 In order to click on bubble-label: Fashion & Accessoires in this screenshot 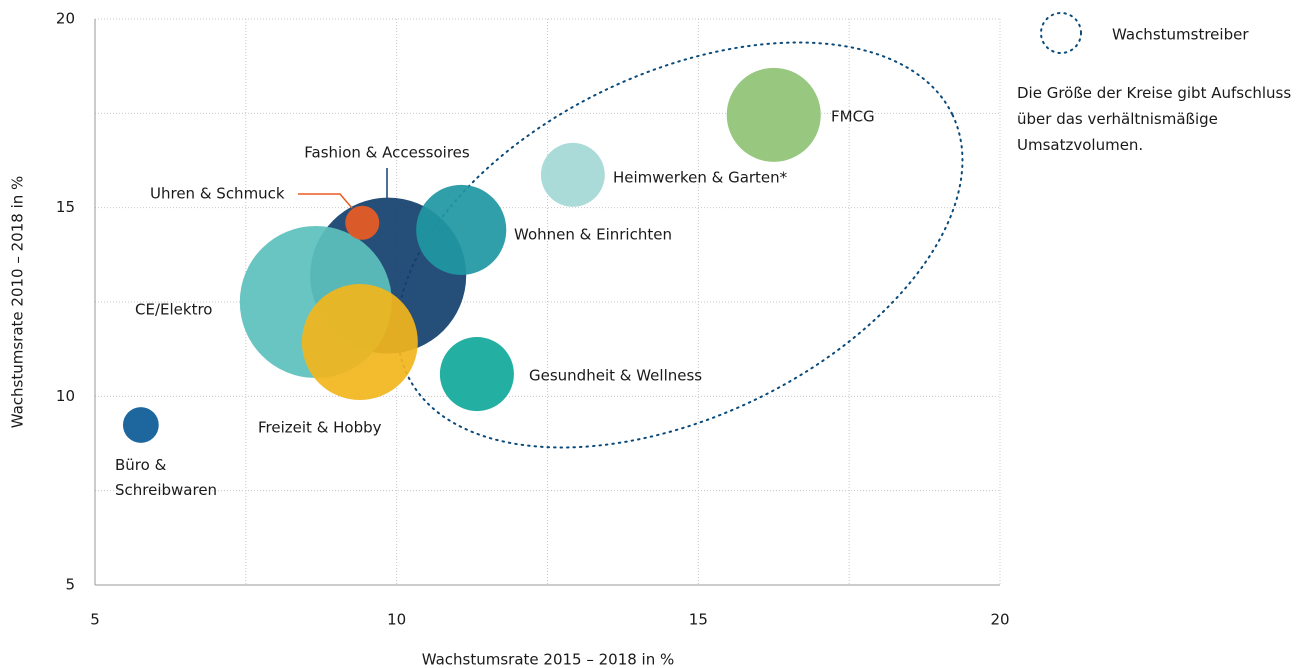, I will do `click(387, 152)`.